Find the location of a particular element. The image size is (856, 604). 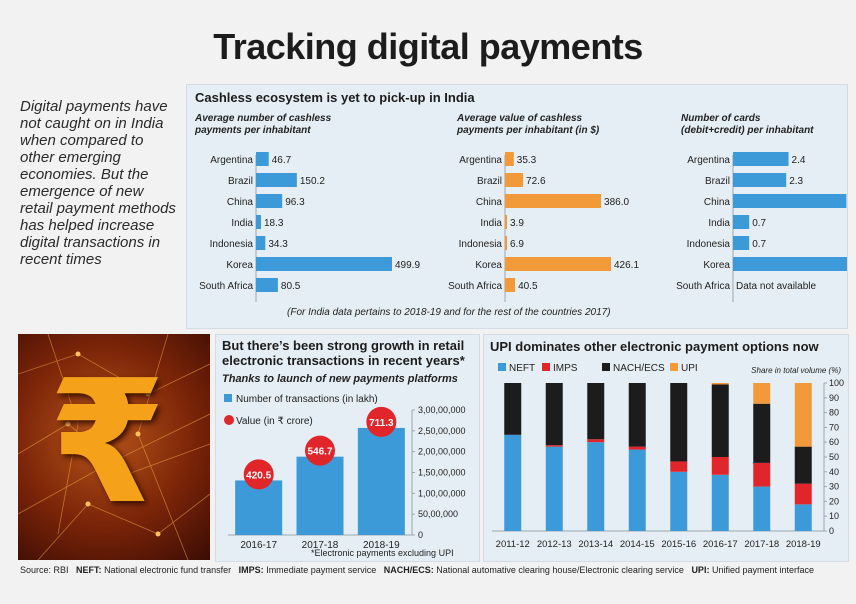

chart2-value-label: 426.1 is located at coordinates (626, 265).